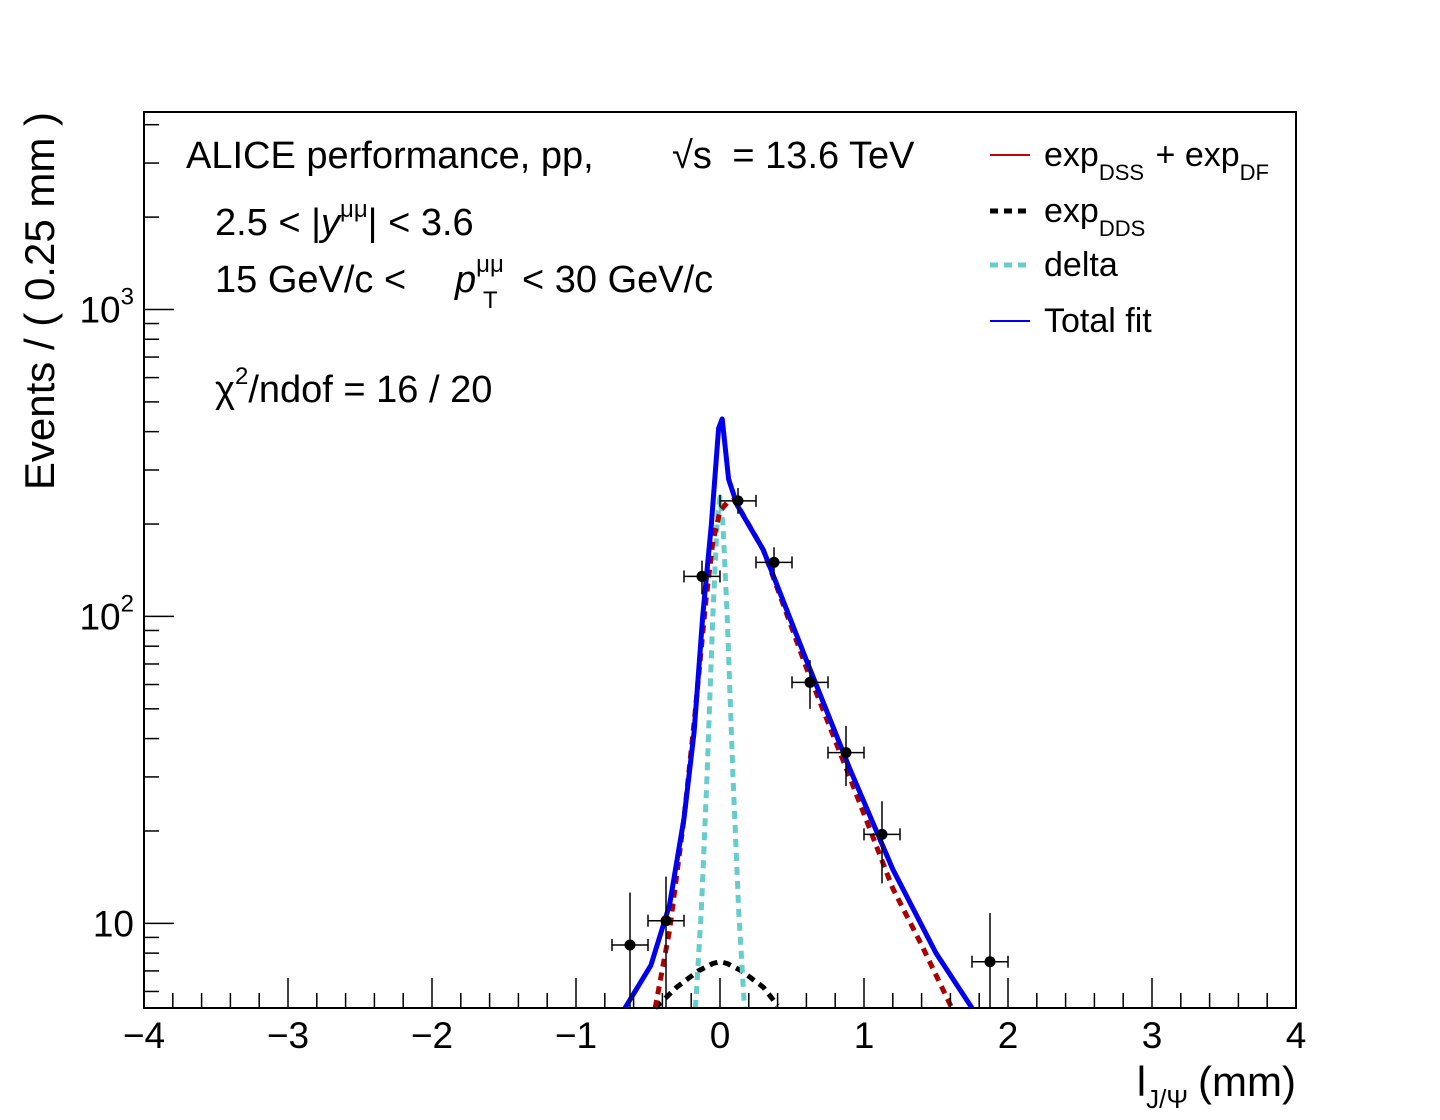 The image size is (1440, 1120). I want to click on legend-label: Total fit, so click(1098, 321).